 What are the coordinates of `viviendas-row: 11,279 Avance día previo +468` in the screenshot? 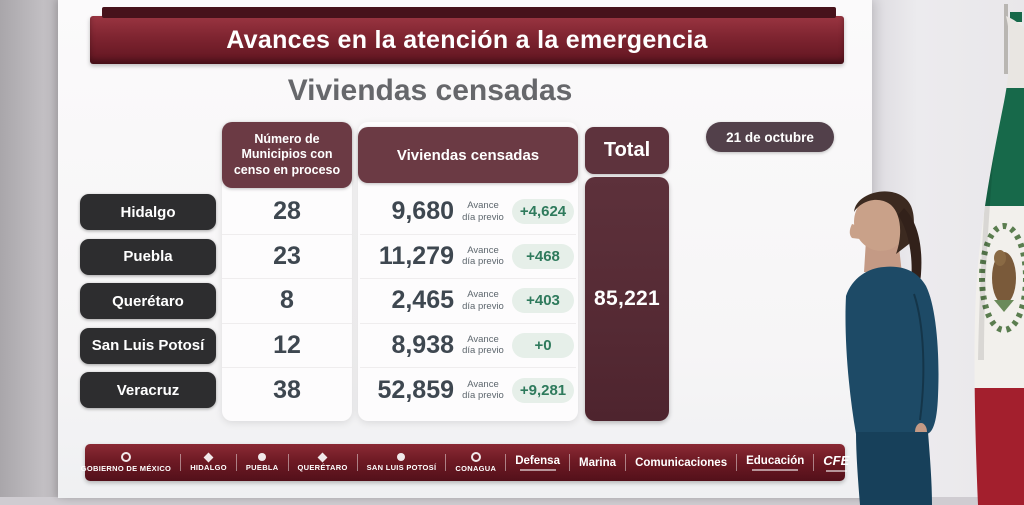 It's located at (468, 257).